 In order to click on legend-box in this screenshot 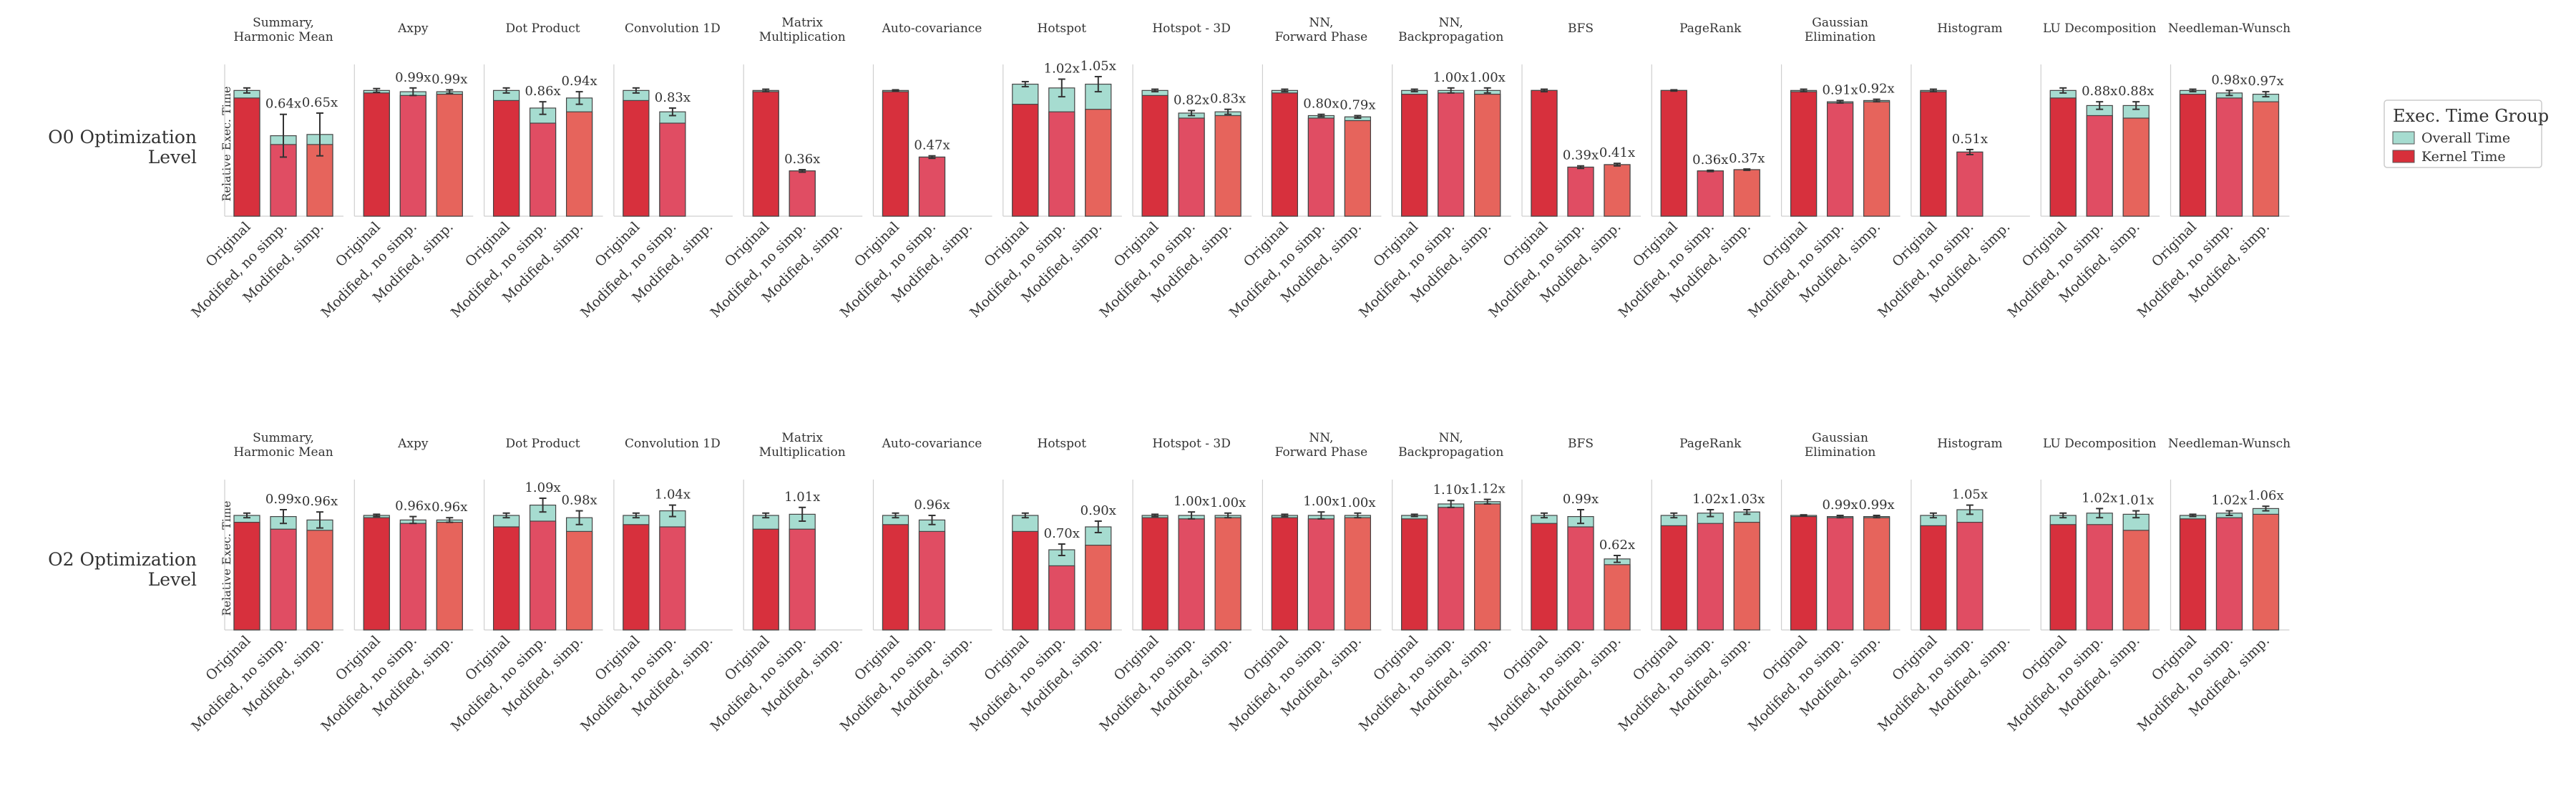, I will do `click(2463, 134)`.